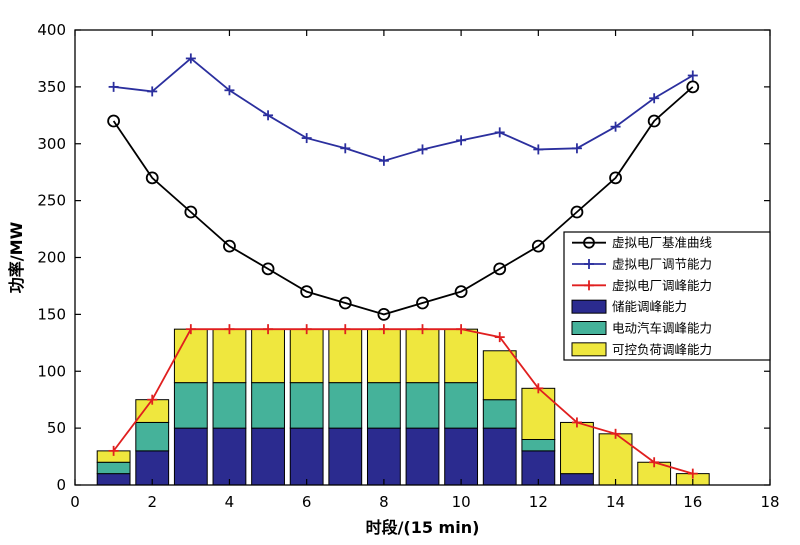  I want to click on y-axis-tick-label: 300, so click(51, 144).